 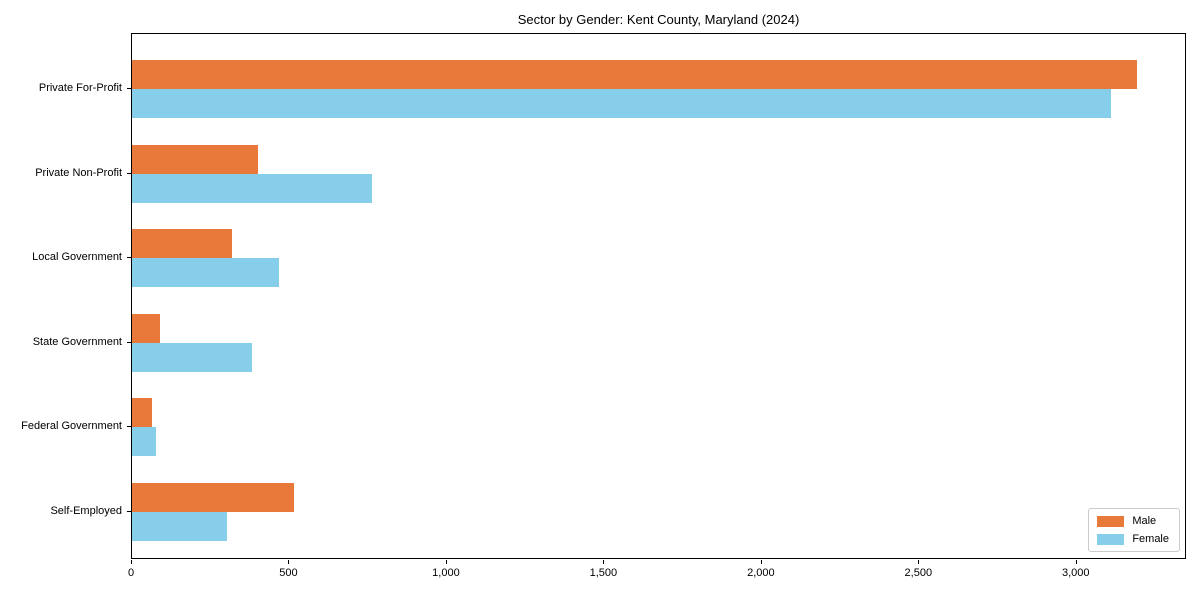 I want to click on legend-entry-female: Female, so click(x=1133, y=539).